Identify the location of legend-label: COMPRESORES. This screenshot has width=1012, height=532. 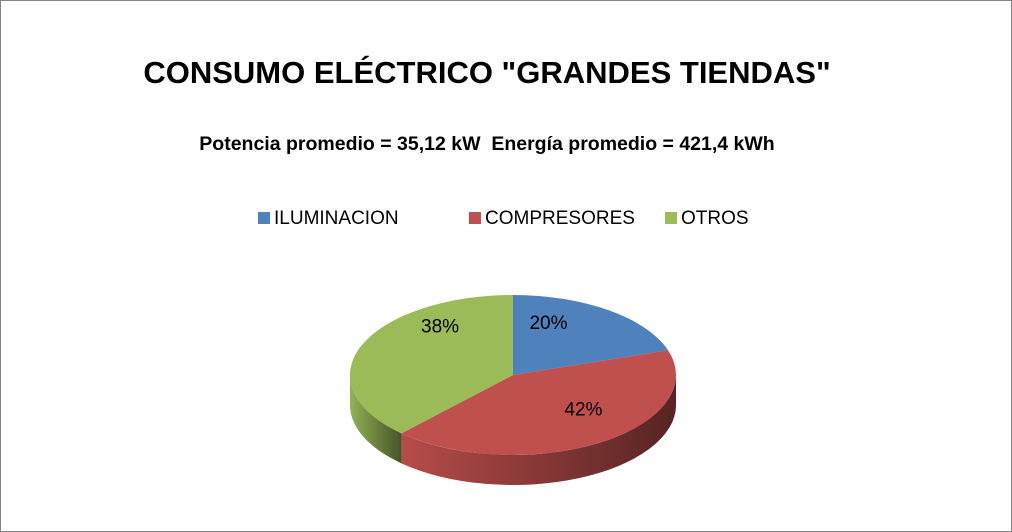
(560, 218).